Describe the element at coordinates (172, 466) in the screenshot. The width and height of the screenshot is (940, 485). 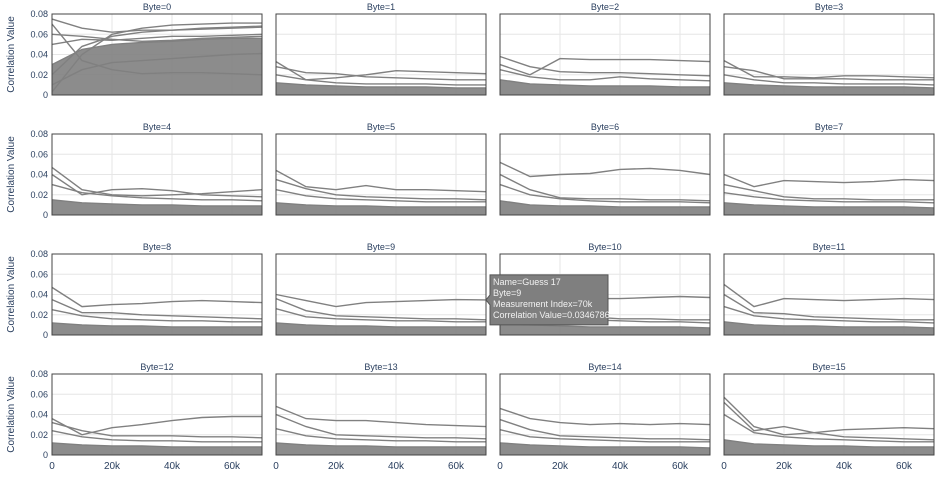
I see `x-tick-label: 40k` at that location.